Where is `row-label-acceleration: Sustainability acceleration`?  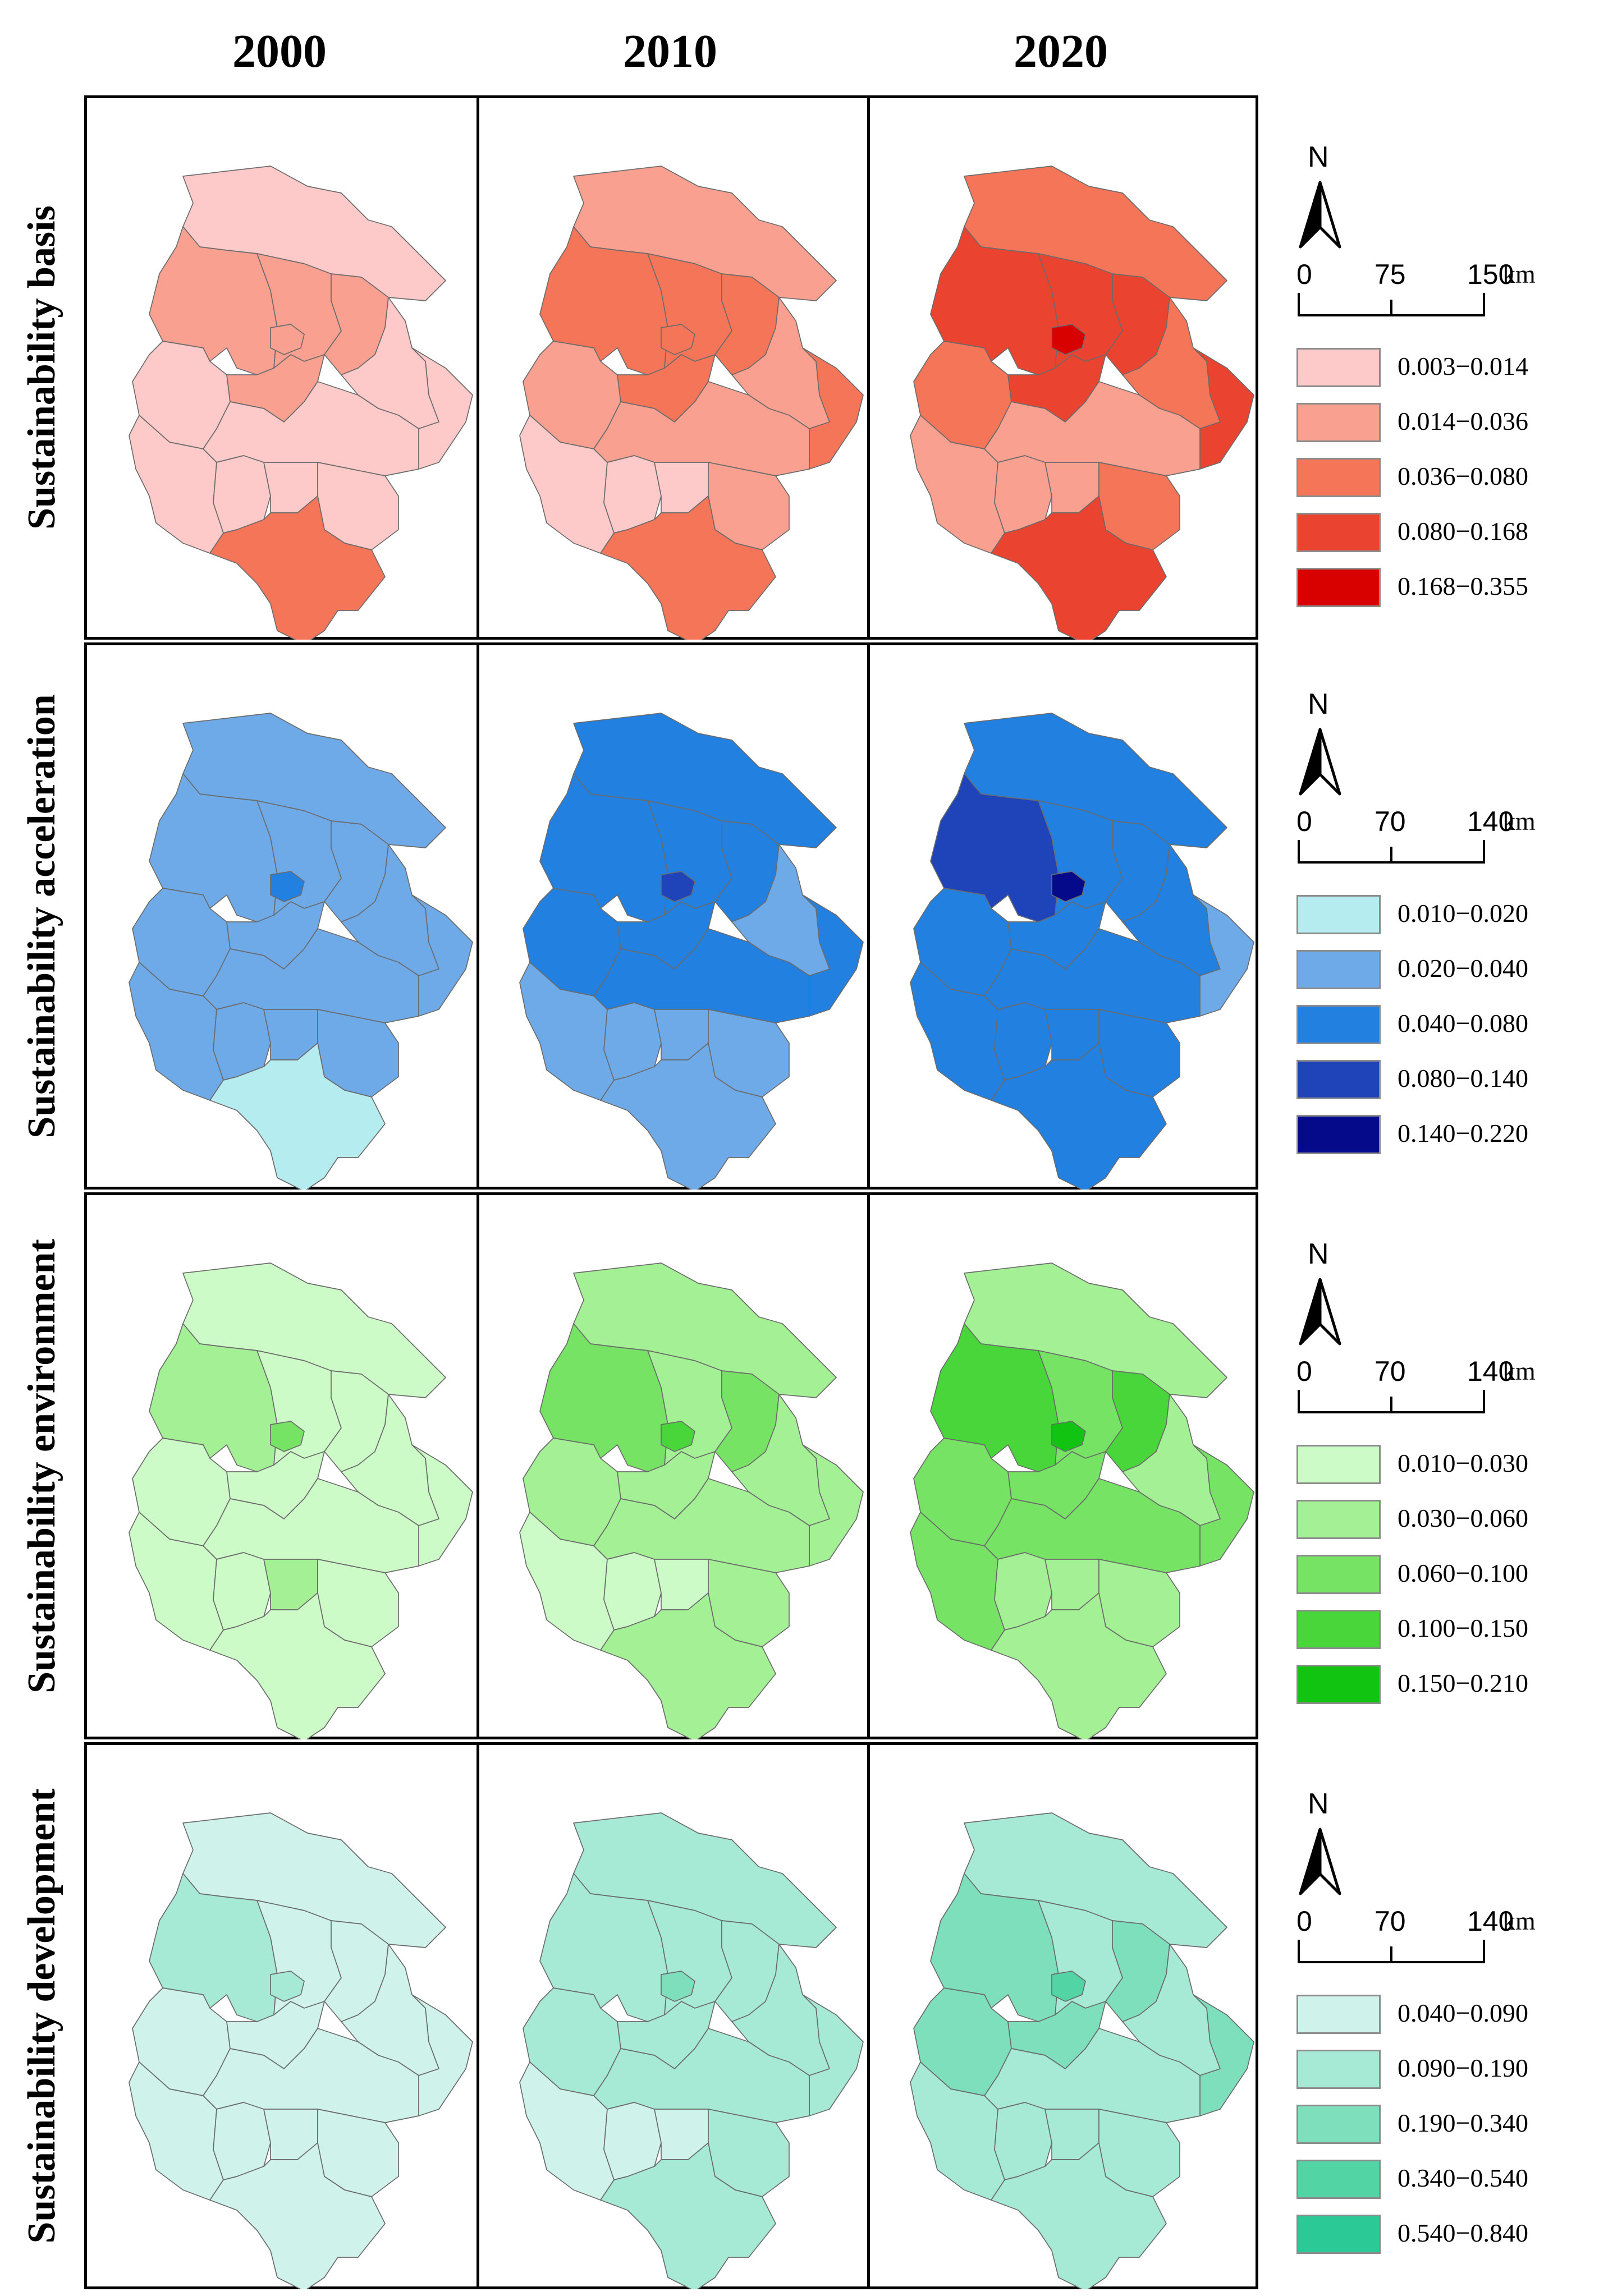
row-label-acceleration: Sustainability acceleration is located at coordinates (41, 916).